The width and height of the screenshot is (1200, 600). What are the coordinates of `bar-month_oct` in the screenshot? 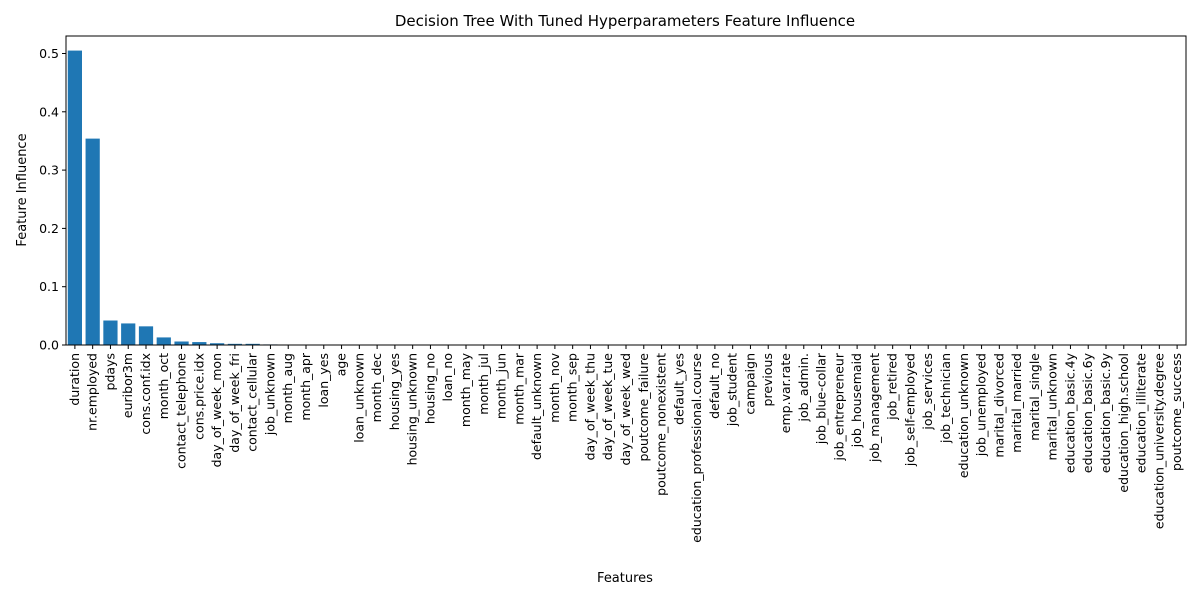 It's located at (163, 341).